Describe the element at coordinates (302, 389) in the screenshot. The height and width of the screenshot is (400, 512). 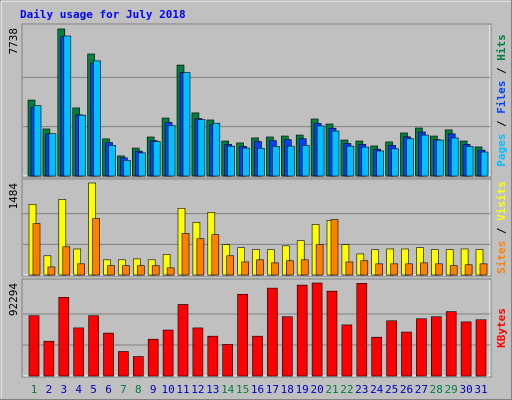
I see `x-tick-label: 19` at that location.